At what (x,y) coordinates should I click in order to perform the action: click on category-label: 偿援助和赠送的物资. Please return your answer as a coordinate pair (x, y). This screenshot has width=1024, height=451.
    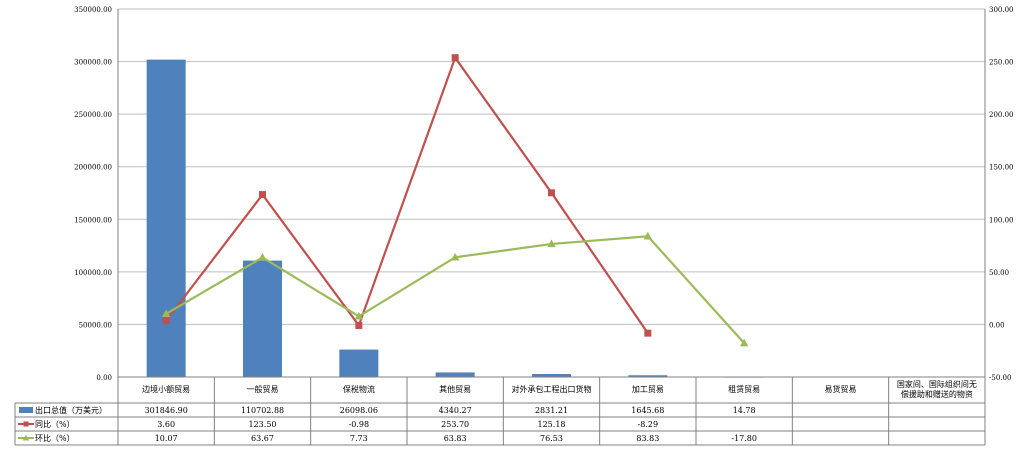
    Looking at the image, I should click on (937, 394).